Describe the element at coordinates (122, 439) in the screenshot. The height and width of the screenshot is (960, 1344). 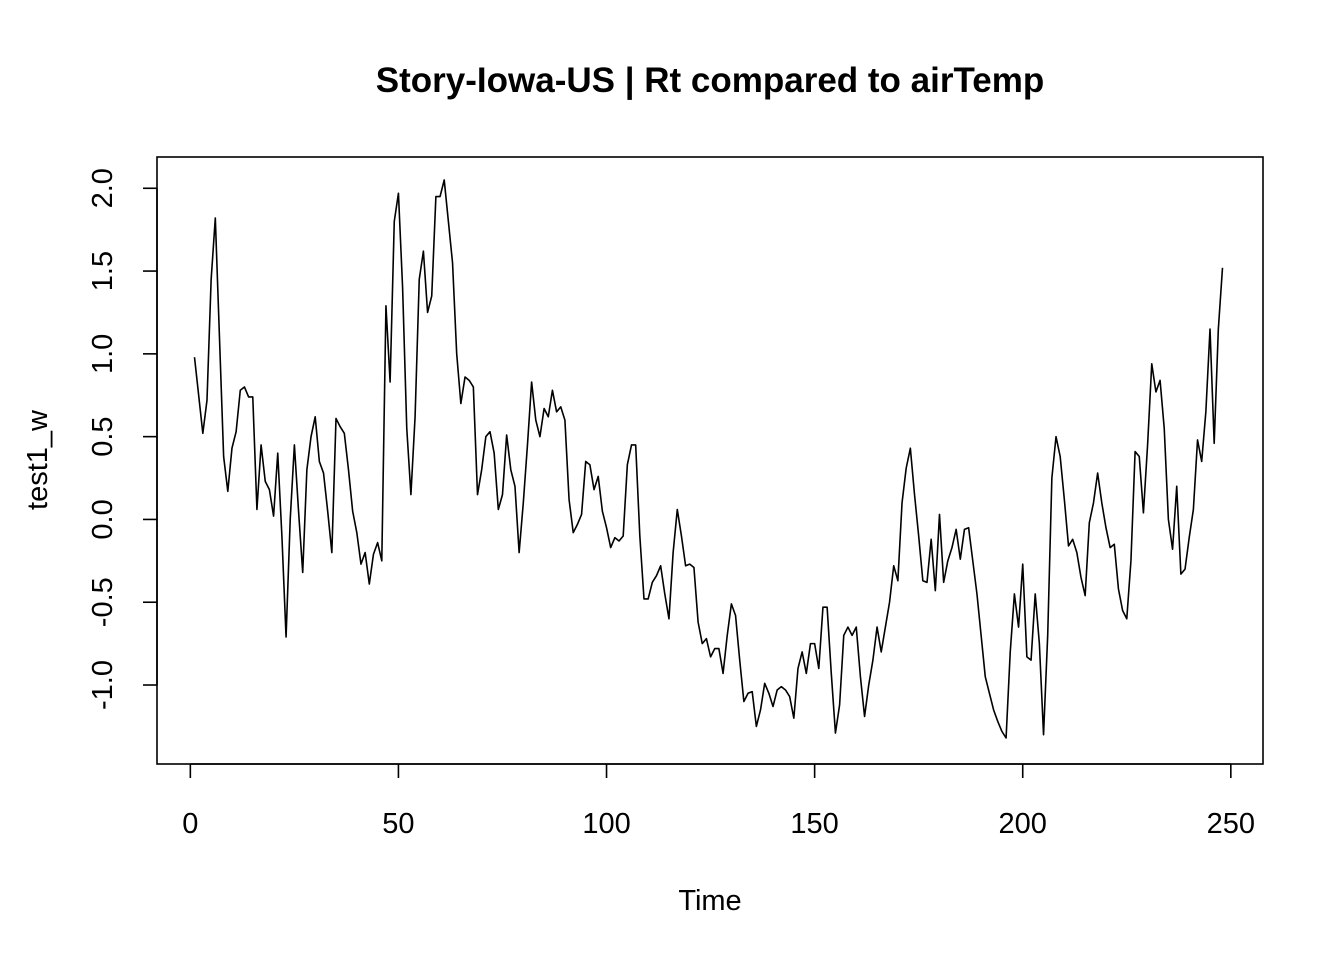
I see `y-axis: -1.0 -0.5 0.0 0.5 1.0 1.5 2.0` at that location.